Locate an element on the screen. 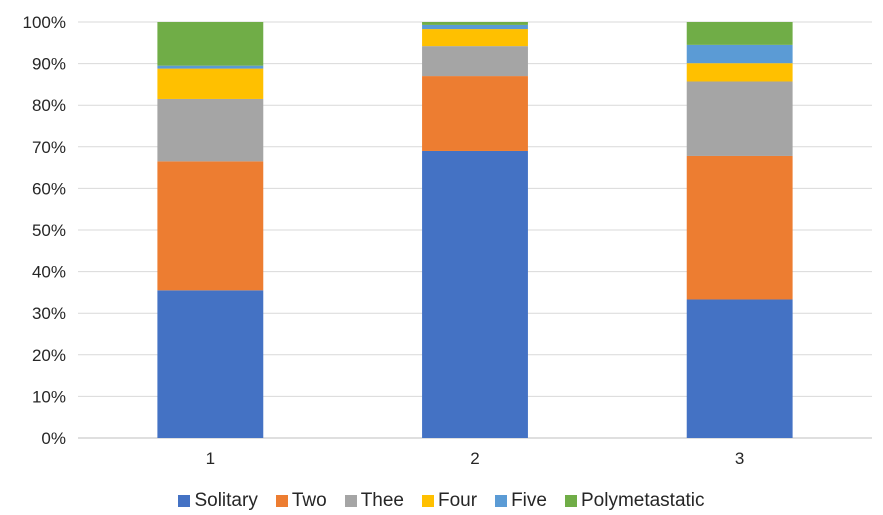  x-tick-label: 1 is located at coordinates (210, 458).